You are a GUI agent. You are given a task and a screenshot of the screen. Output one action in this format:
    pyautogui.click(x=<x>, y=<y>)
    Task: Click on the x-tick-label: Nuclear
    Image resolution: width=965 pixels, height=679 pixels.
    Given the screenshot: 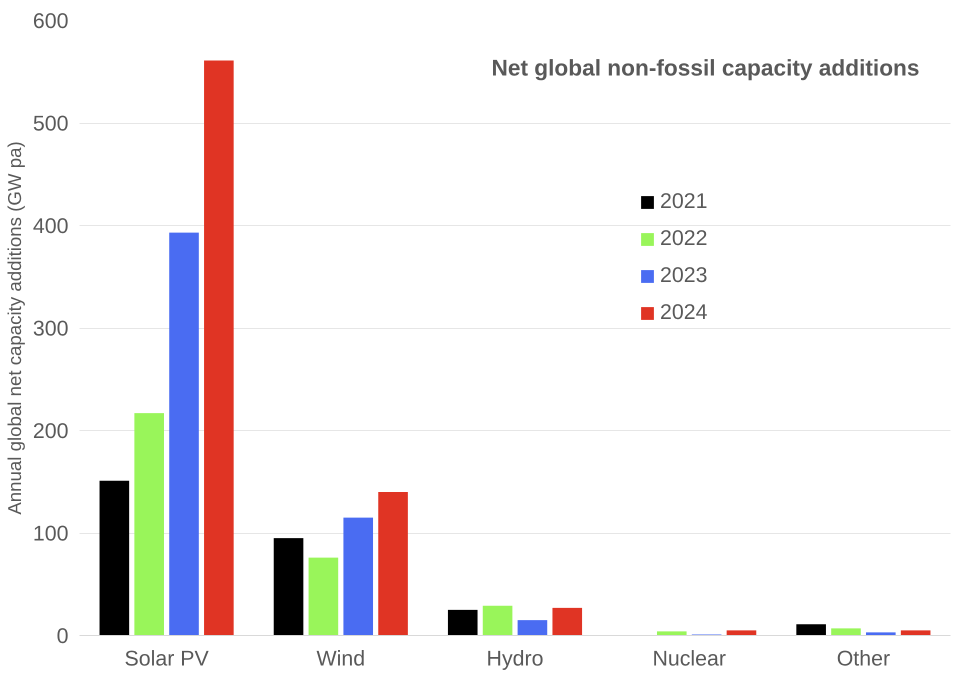 What is the action you would take?
    pyautogui.click(x=689, y=658)
    